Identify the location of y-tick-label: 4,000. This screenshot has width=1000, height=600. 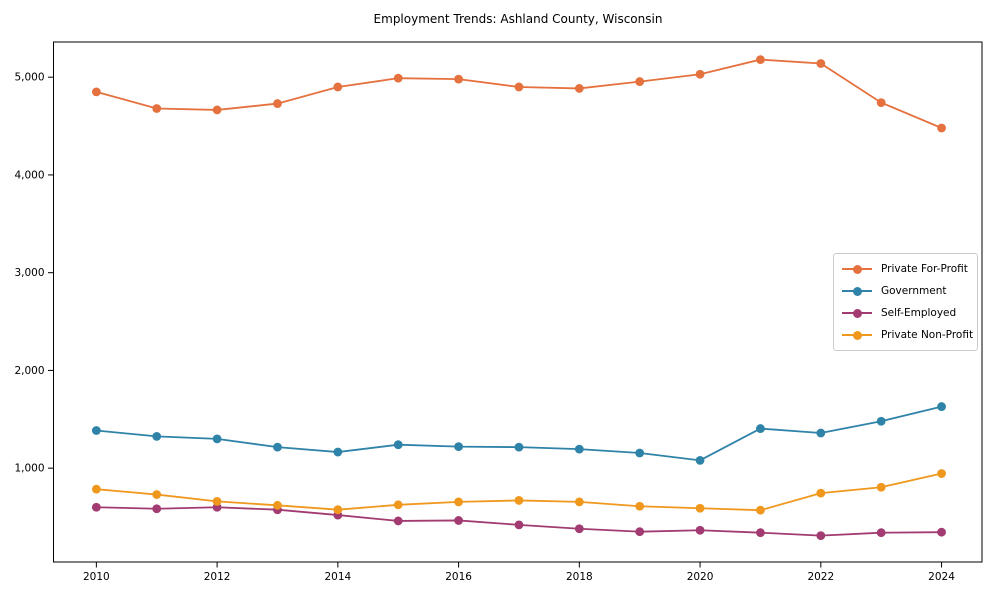
(29, 175).